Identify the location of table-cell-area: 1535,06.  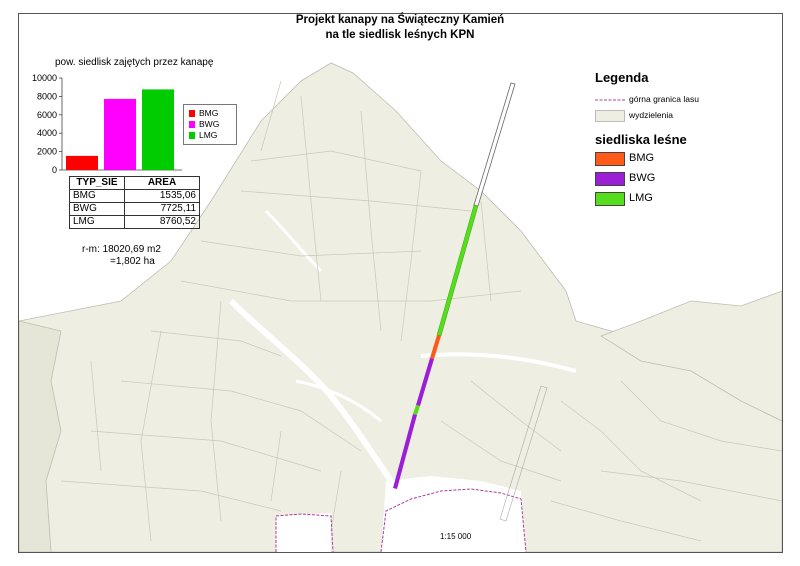
(162, 196).